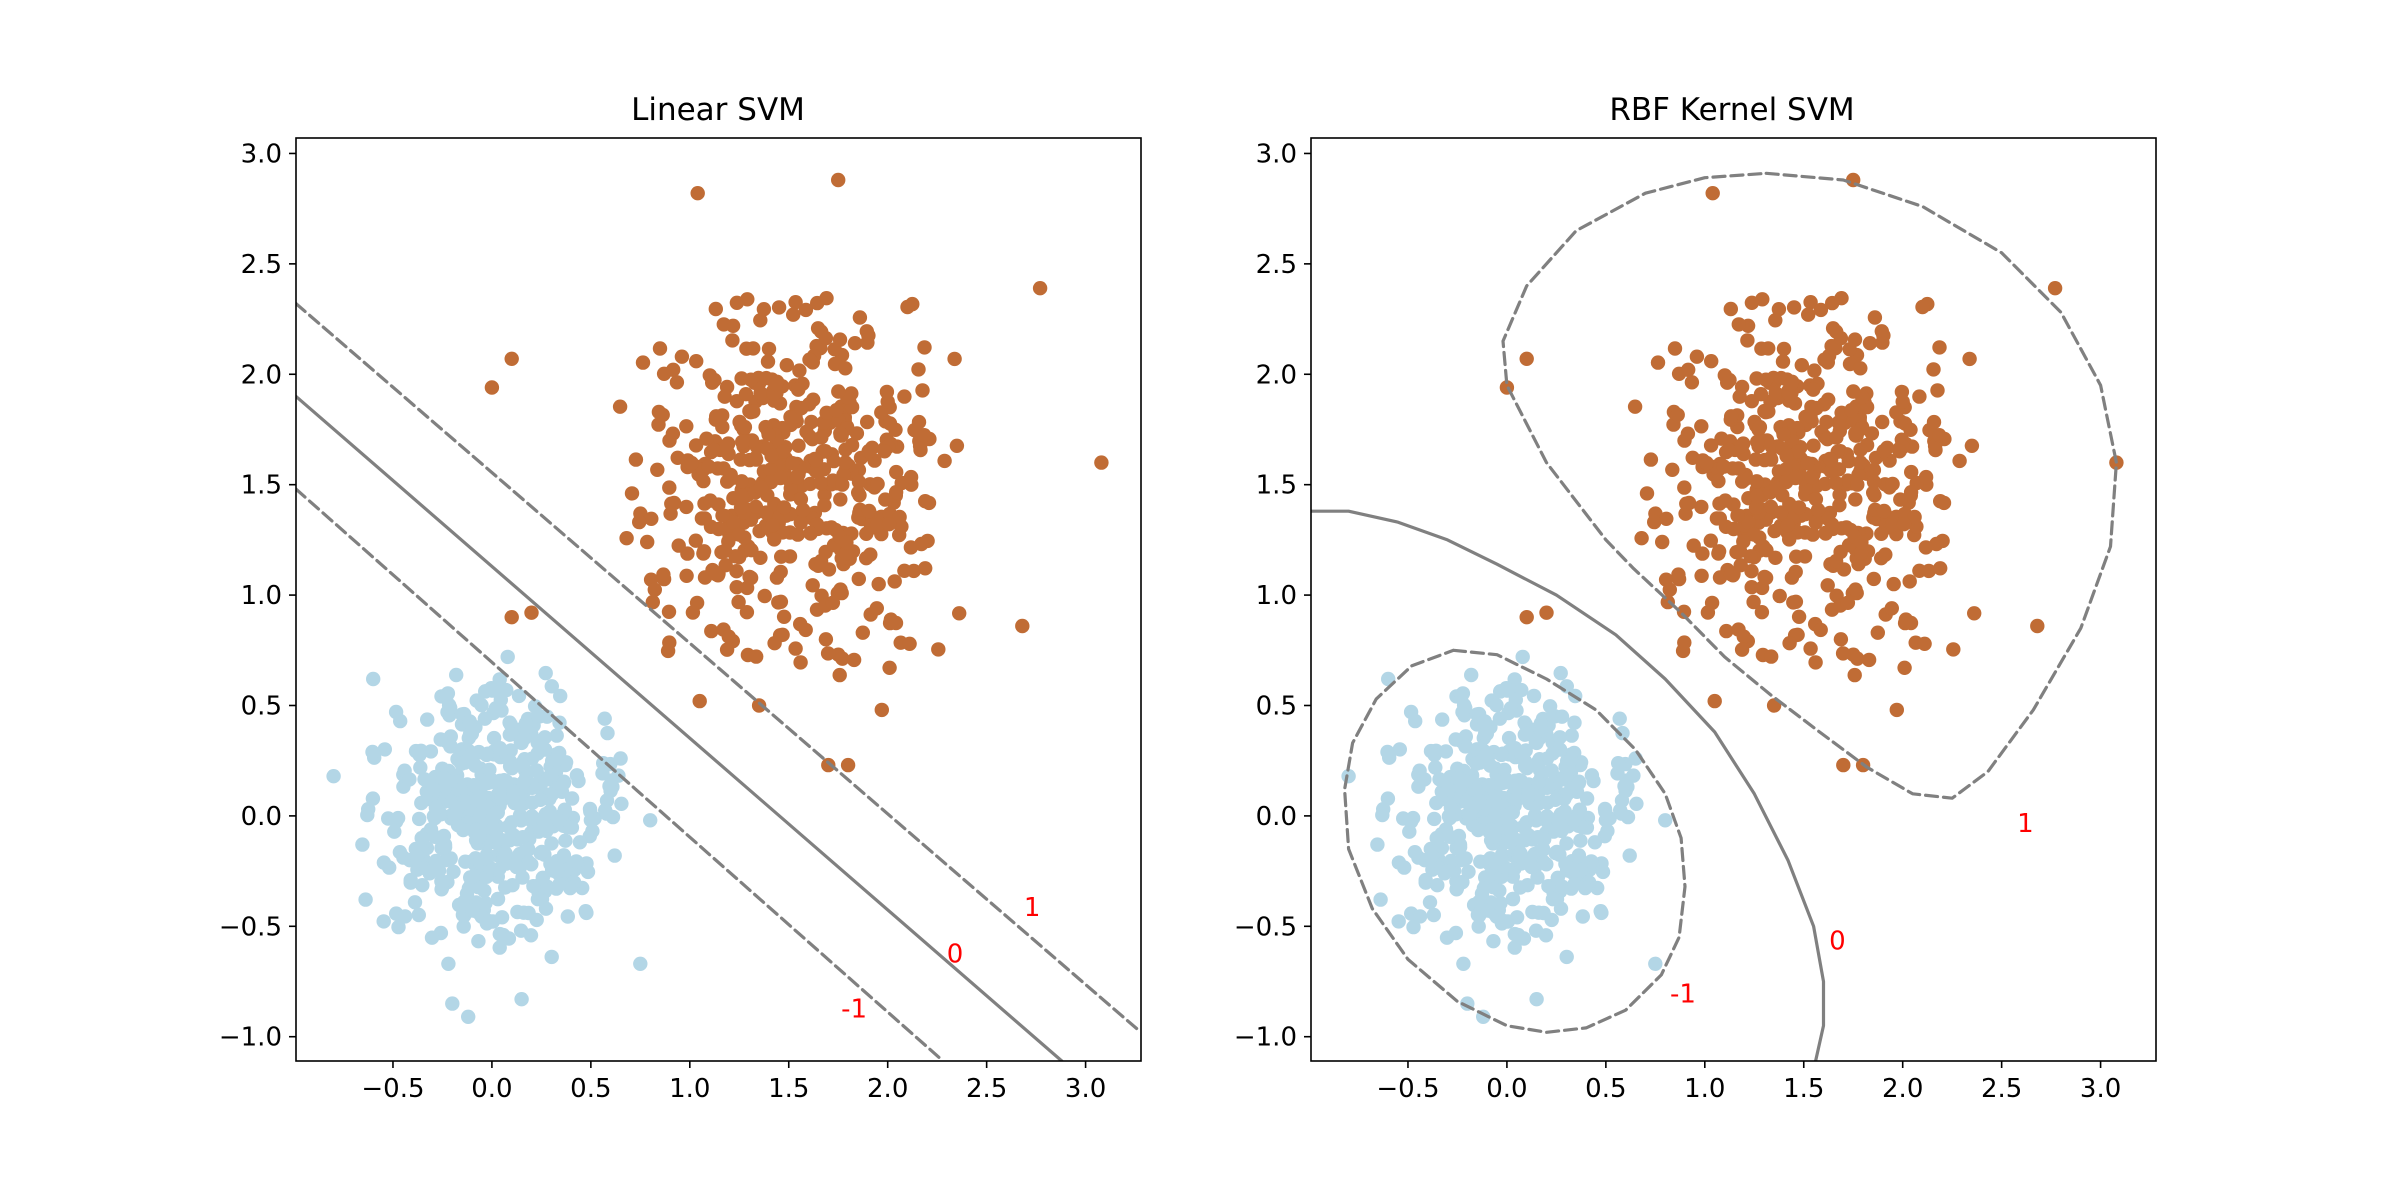  I want to click on linear-xtick-label: 1.5, so click(788, 1089).